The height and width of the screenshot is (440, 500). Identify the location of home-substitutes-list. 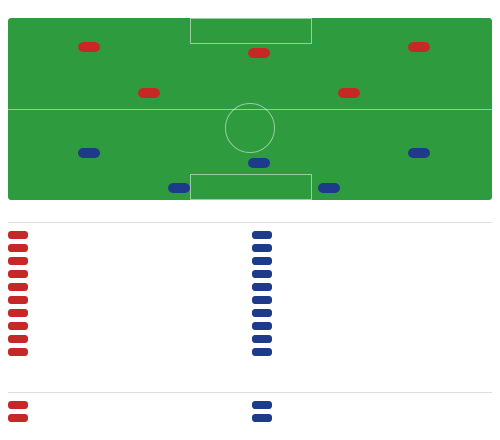
(128, 293).